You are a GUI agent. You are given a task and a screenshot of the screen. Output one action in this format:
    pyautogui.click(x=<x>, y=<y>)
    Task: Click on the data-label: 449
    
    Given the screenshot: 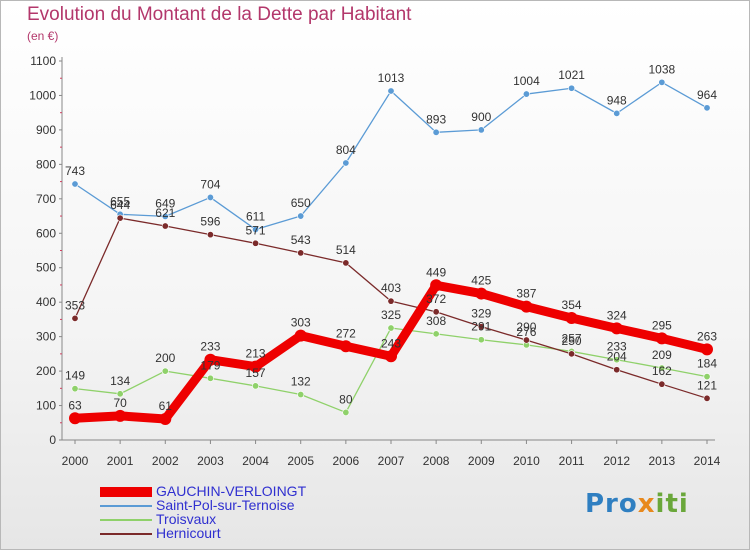 What is the action you would take?
    pyautogui.click(x=436, y=272)
    